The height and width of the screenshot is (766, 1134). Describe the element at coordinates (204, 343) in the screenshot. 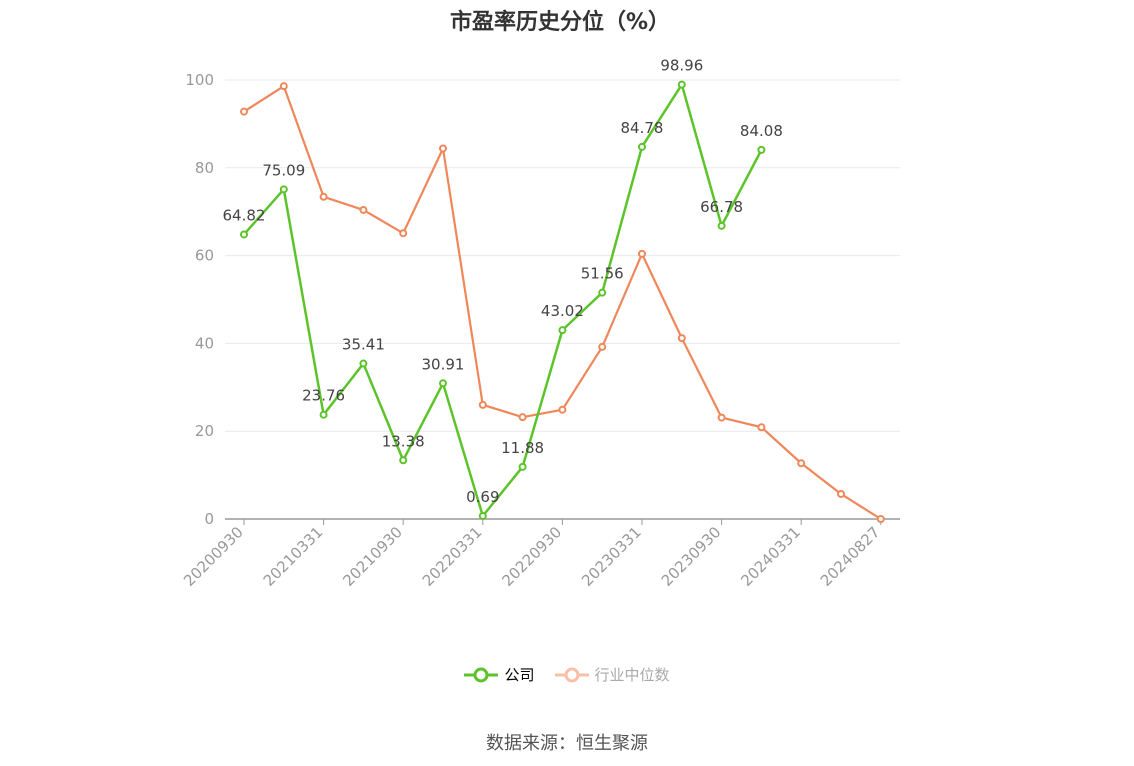

I see `y-tick-label: 40` at that location.